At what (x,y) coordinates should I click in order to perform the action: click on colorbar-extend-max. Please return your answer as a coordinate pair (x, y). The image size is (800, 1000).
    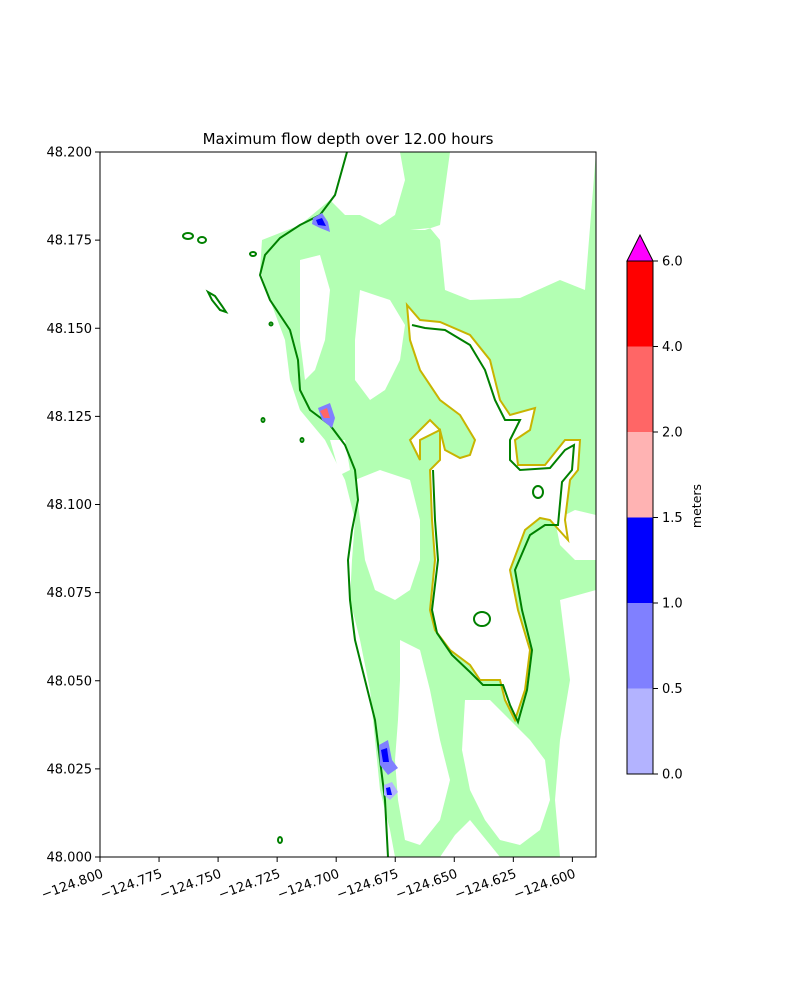
    Looking at the image, I should click on (640, 247).